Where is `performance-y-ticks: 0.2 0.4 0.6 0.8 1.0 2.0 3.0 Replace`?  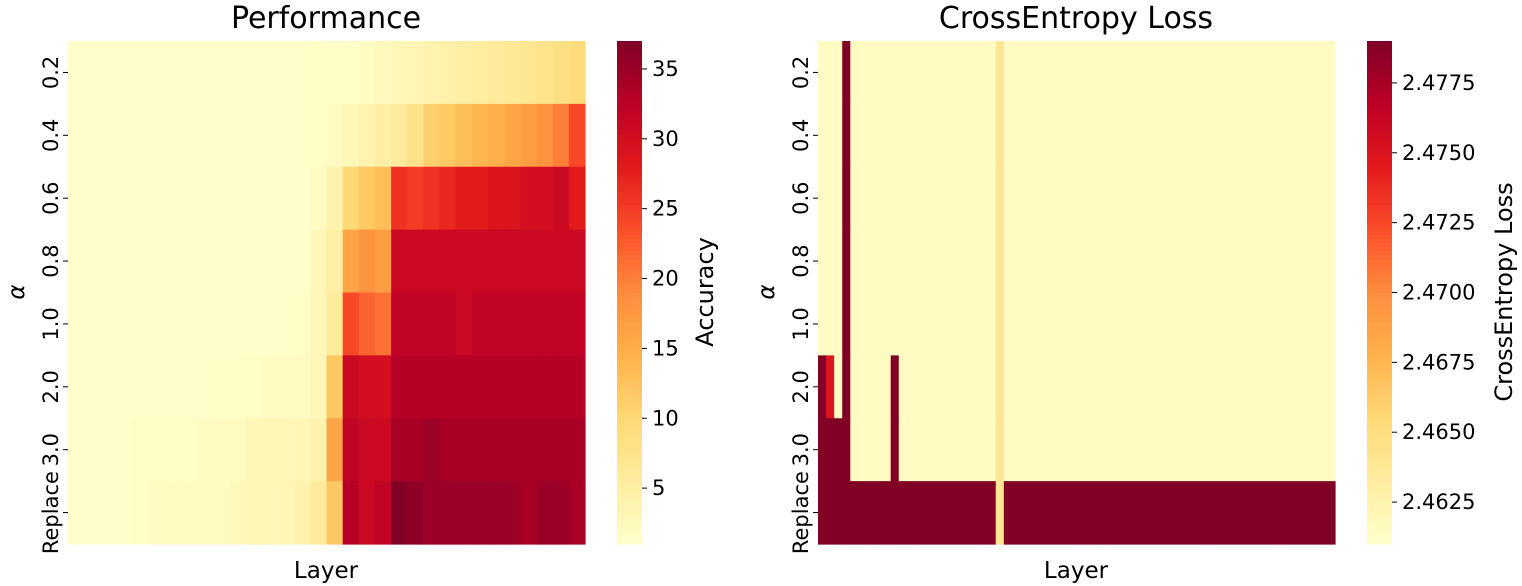 performance-y-ticks: 0.2 0.4 0.6 0.8 1.0 2.0 3.0 Replace is located at coordinates (53, 305).